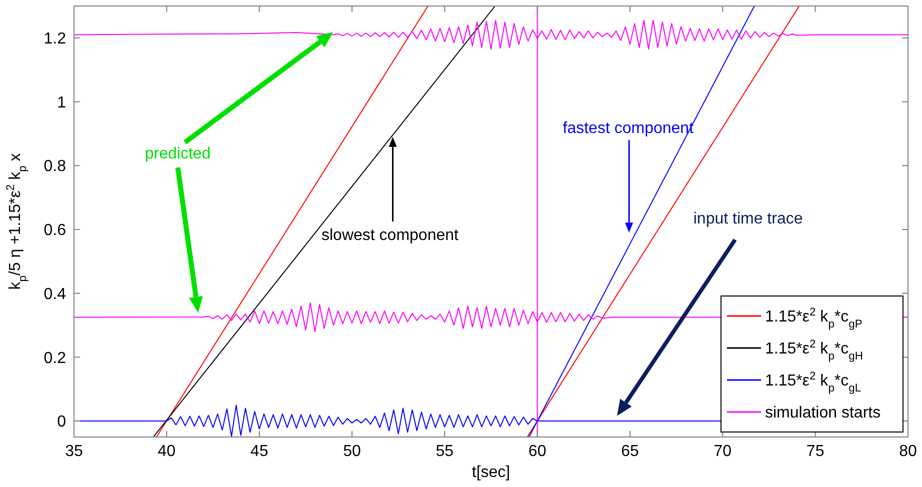 The image size is (922, 487). Describe the element at coordinates (537, 451) in the screenshot. I see `x-tick-label: 60` at that location.